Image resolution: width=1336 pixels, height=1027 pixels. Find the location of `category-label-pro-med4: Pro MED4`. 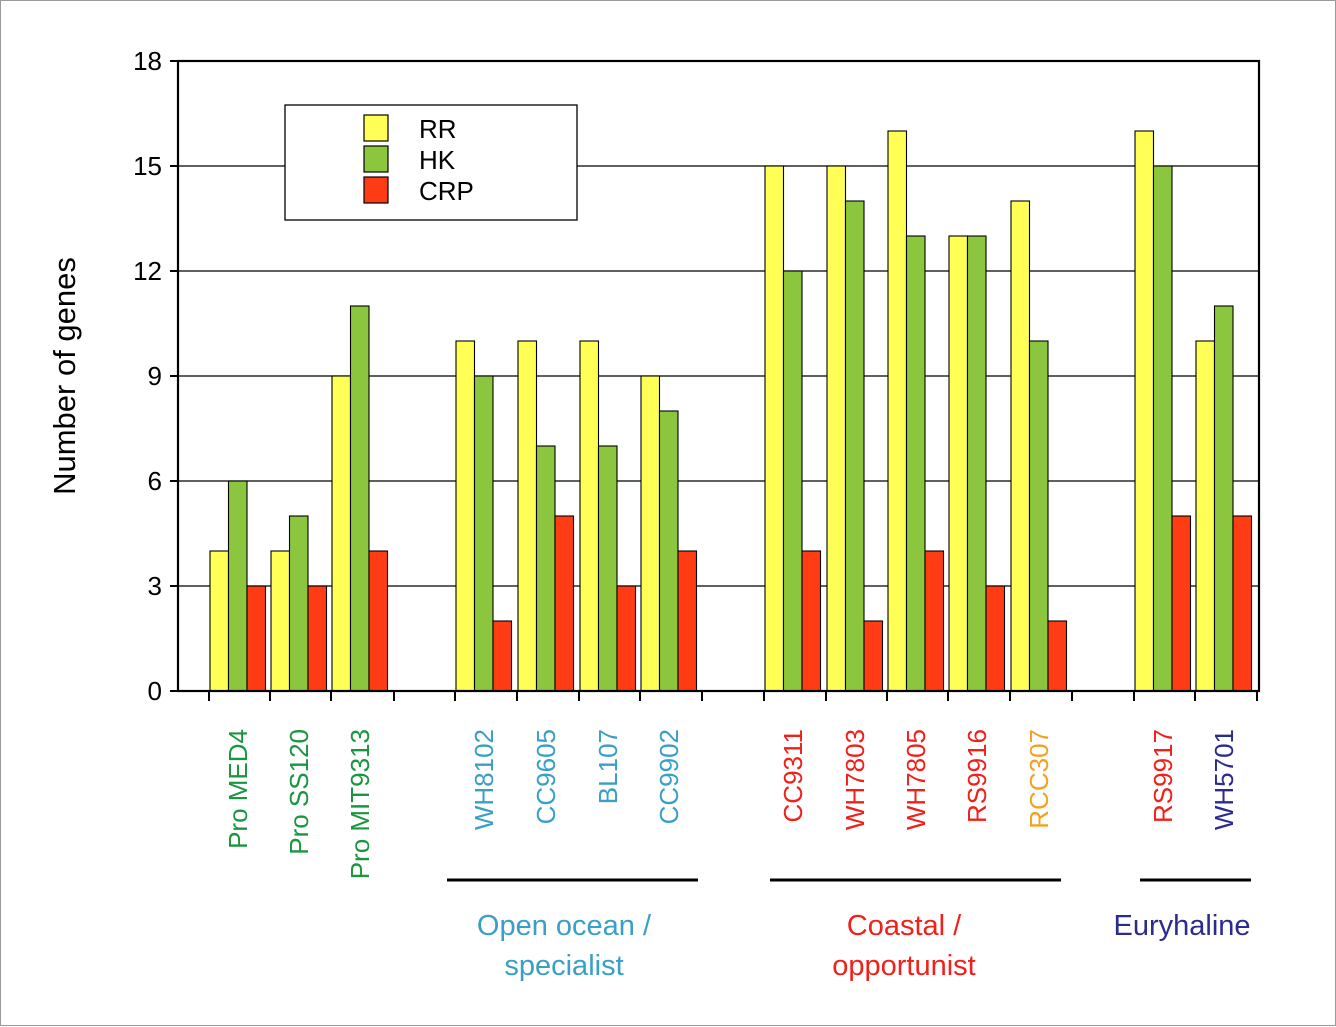

category-label-pro-med4: Pro MED4 is located at coordinates (238, 789).